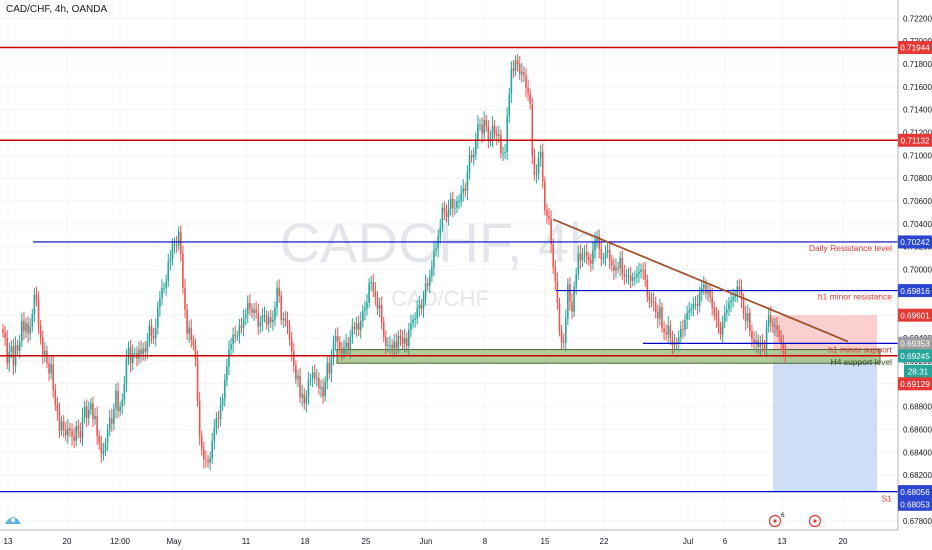 The height and width of the screenshot is (550, 932). Describe the element at coordinates (917, 110) in the screenshot. I see `y-tick-label: 0.71400` at that location.